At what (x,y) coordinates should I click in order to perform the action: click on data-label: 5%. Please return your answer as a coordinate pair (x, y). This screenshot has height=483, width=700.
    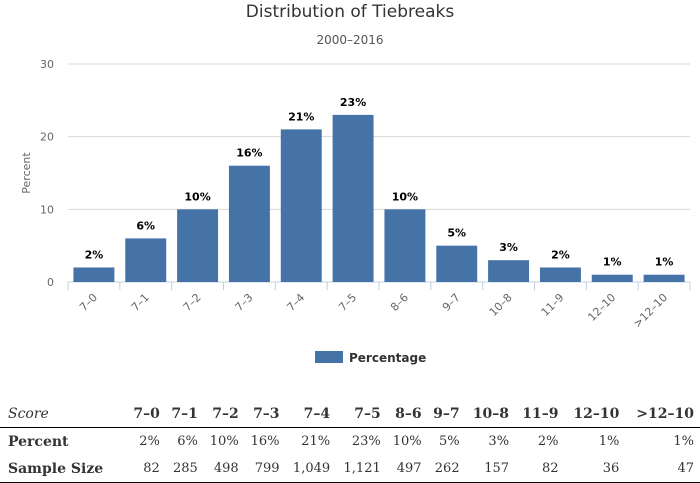
    Looking at the image, I should click on (456, 233).